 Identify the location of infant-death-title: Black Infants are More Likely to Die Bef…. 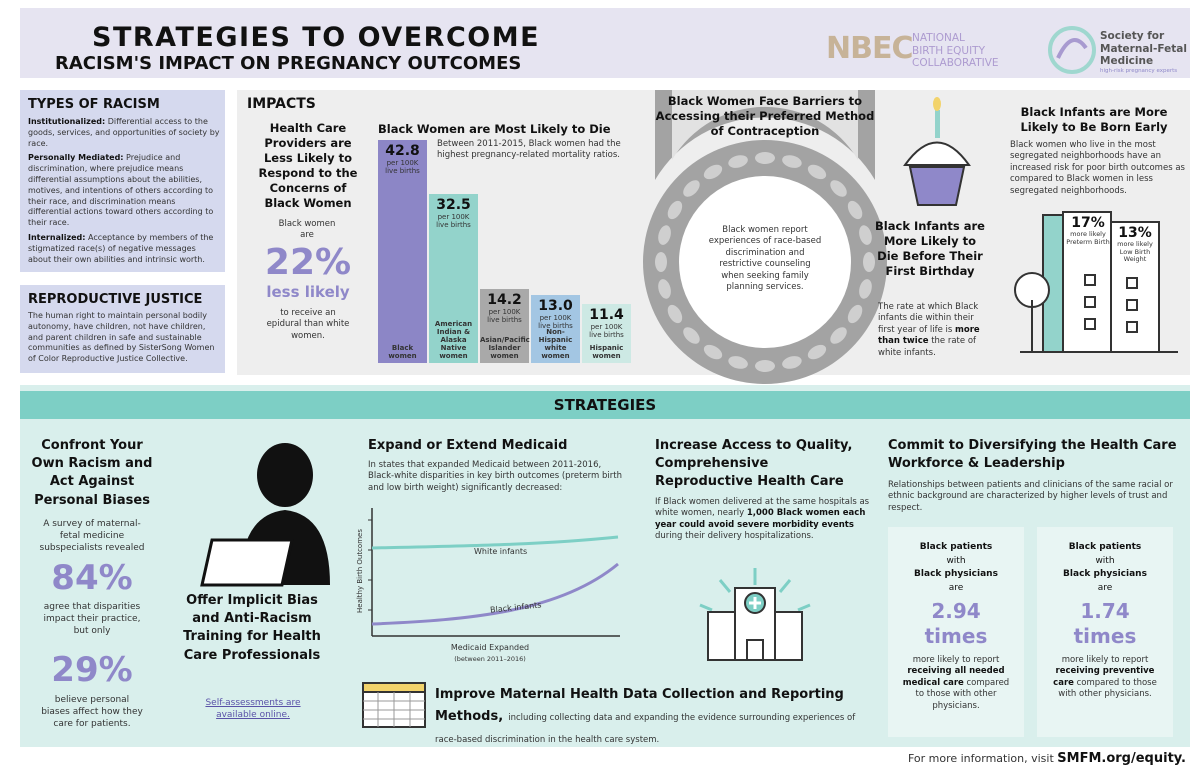
(930, 248).